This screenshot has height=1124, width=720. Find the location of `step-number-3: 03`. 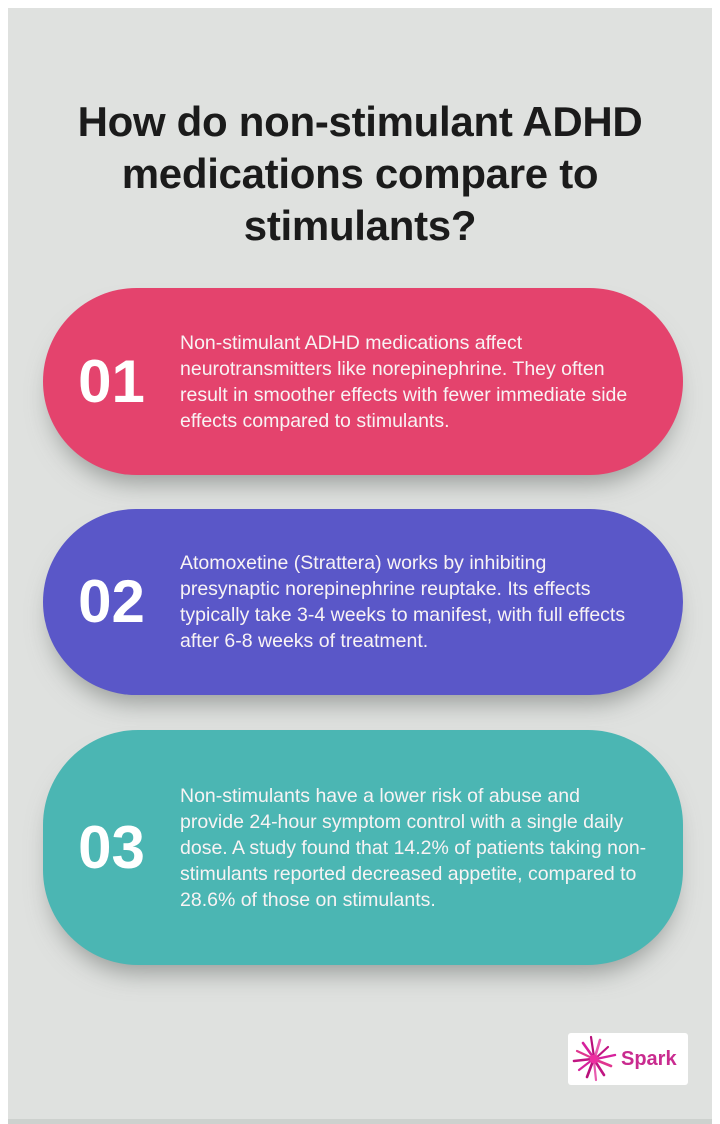

step-number-3: 03 is located at coordinates (111, 847).